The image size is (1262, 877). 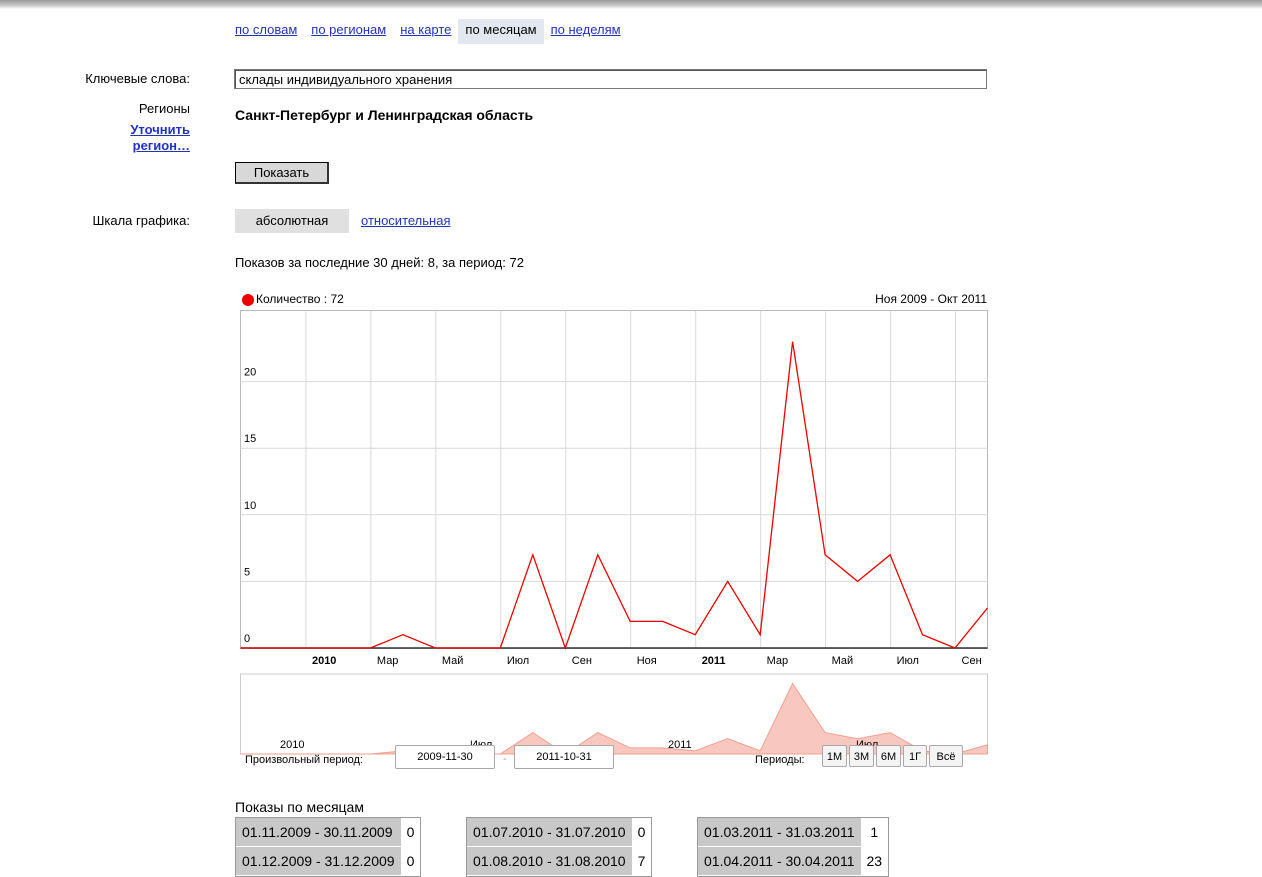 I want to click on show-button: Показать, so click(x=282, y=173).